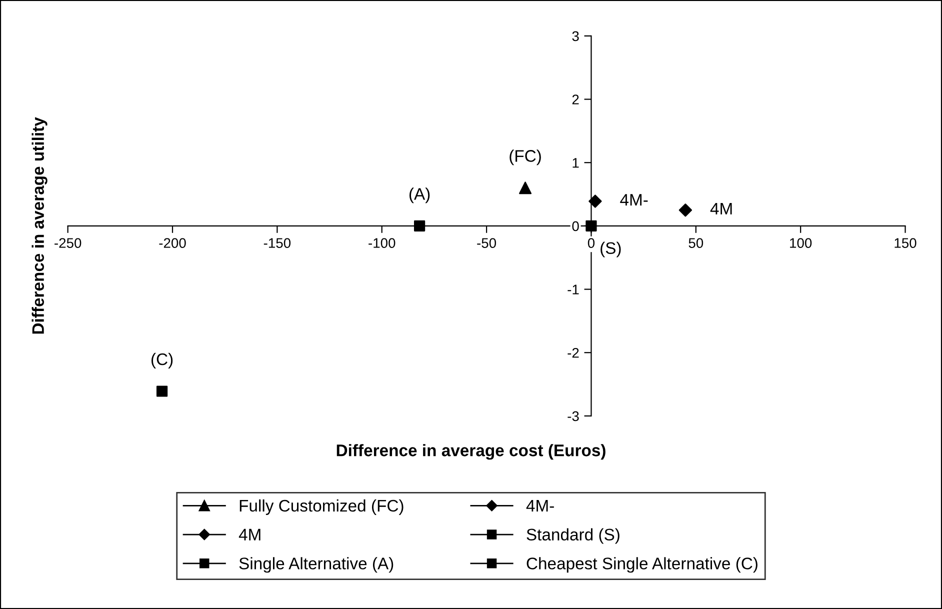  What do you see at coordinates (721, 208) in the screenshot?
I see `annotation: 4M` at bounding box center [721, 208].